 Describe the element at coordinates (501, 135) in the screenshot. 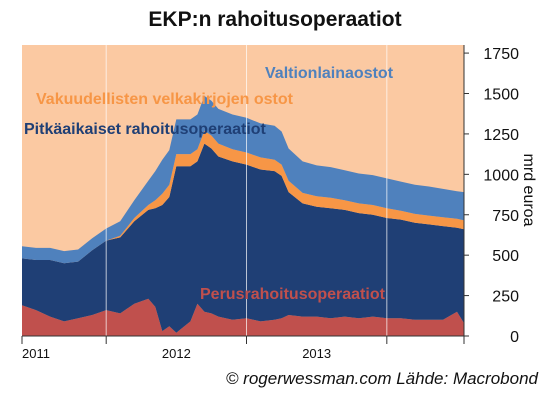

I see `y-tick-label: 1250` at that location.